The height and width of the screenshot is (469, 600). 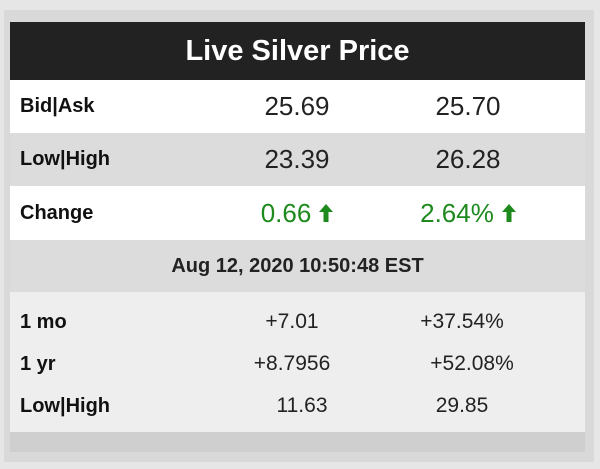 What do you see at coordinates (57, 212) in the screenshot?
I see `row-label: Change` at bounding box center [57, 212].